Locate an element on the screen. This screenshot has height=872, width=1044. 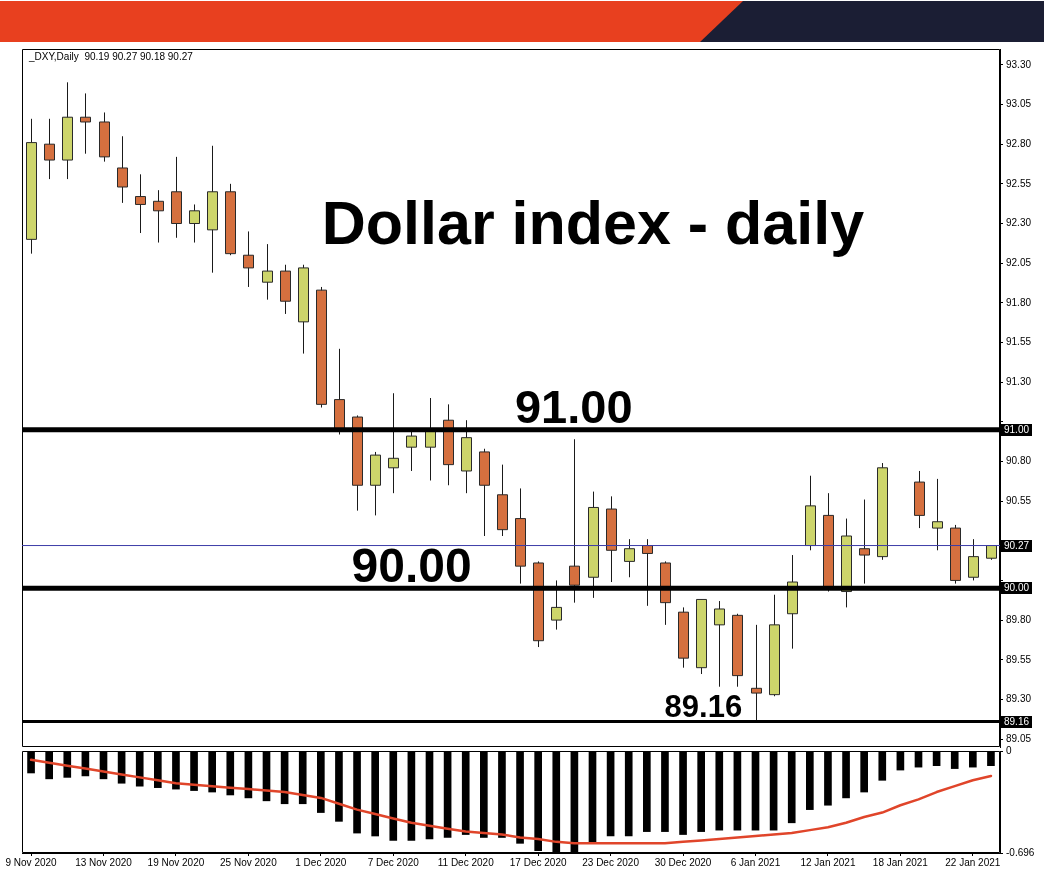
y-tick-label: 0 is located at coordinates (1009, 750).